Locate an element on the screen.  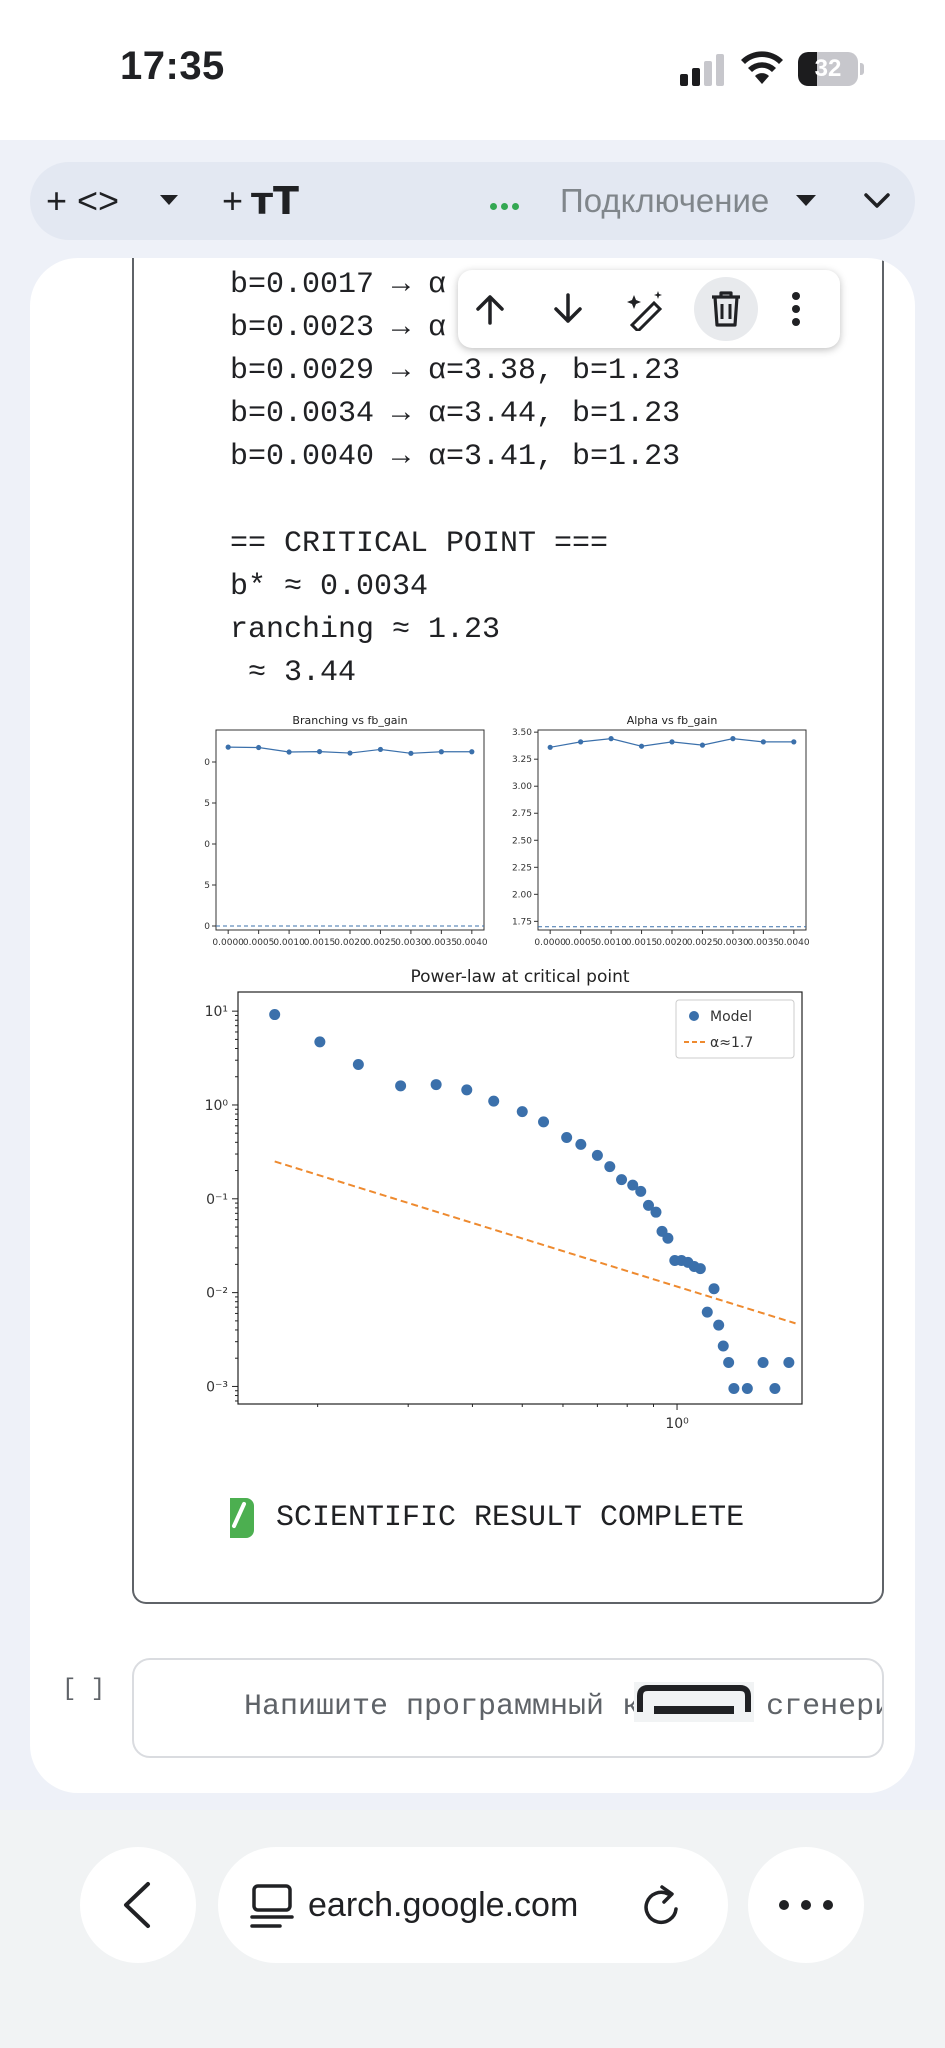
back-button is located at coordinates (138, 1905).